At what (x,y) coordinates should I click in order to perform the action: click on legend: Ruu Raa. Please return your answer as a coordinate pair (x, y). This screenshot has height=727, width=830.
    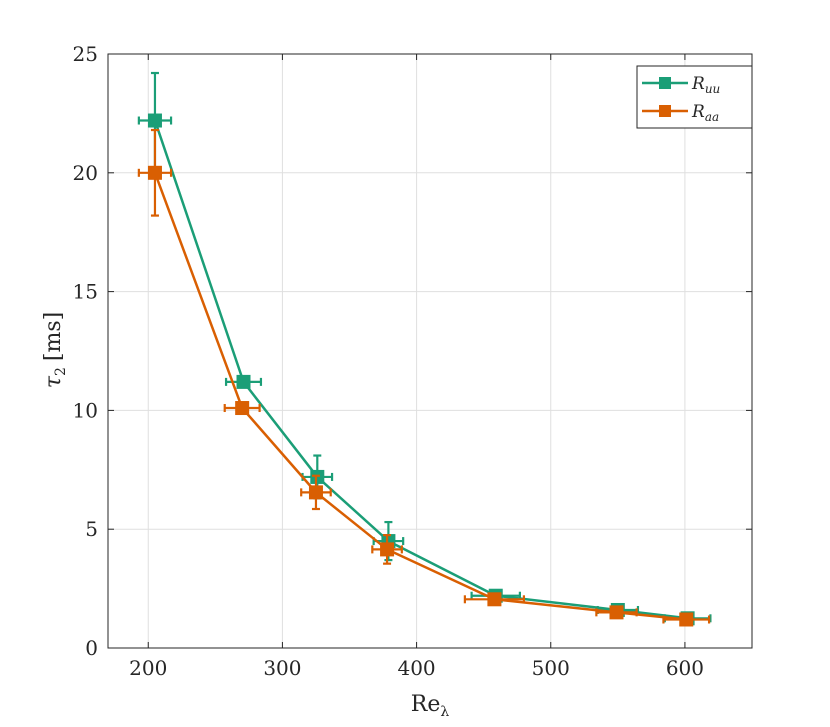
    Looking at the image, I should click on (694, 97).